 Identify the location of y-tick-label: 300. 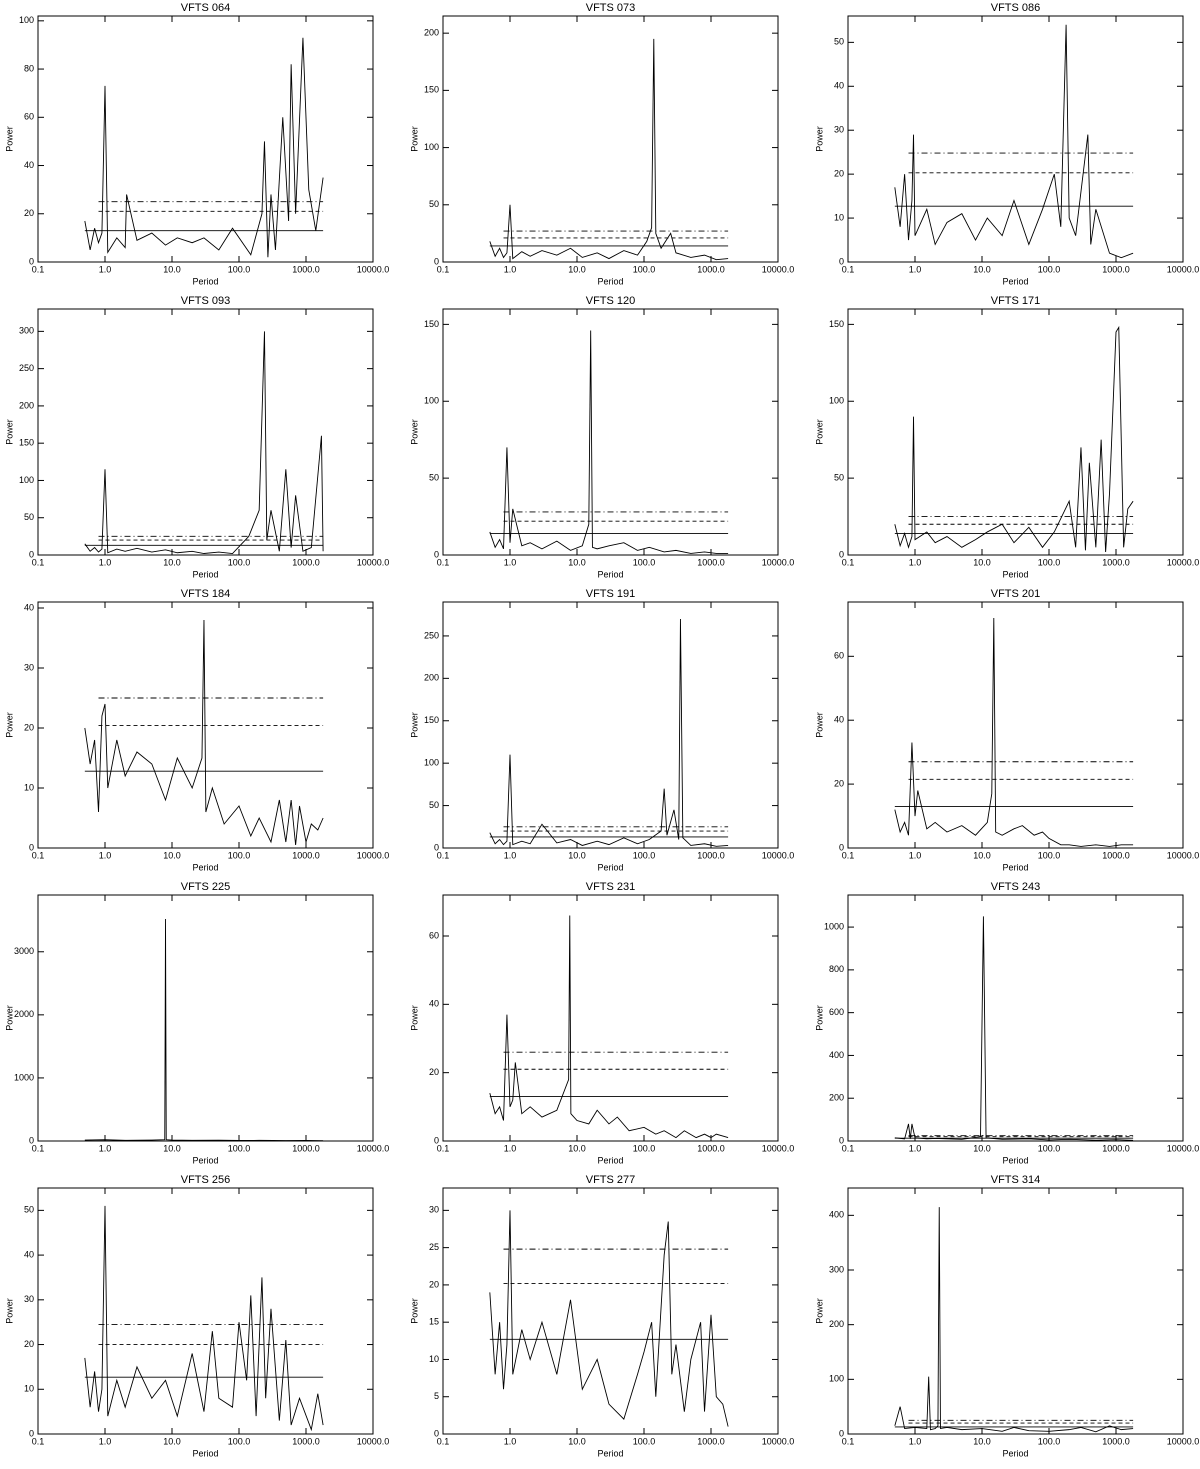
(836, 1269).